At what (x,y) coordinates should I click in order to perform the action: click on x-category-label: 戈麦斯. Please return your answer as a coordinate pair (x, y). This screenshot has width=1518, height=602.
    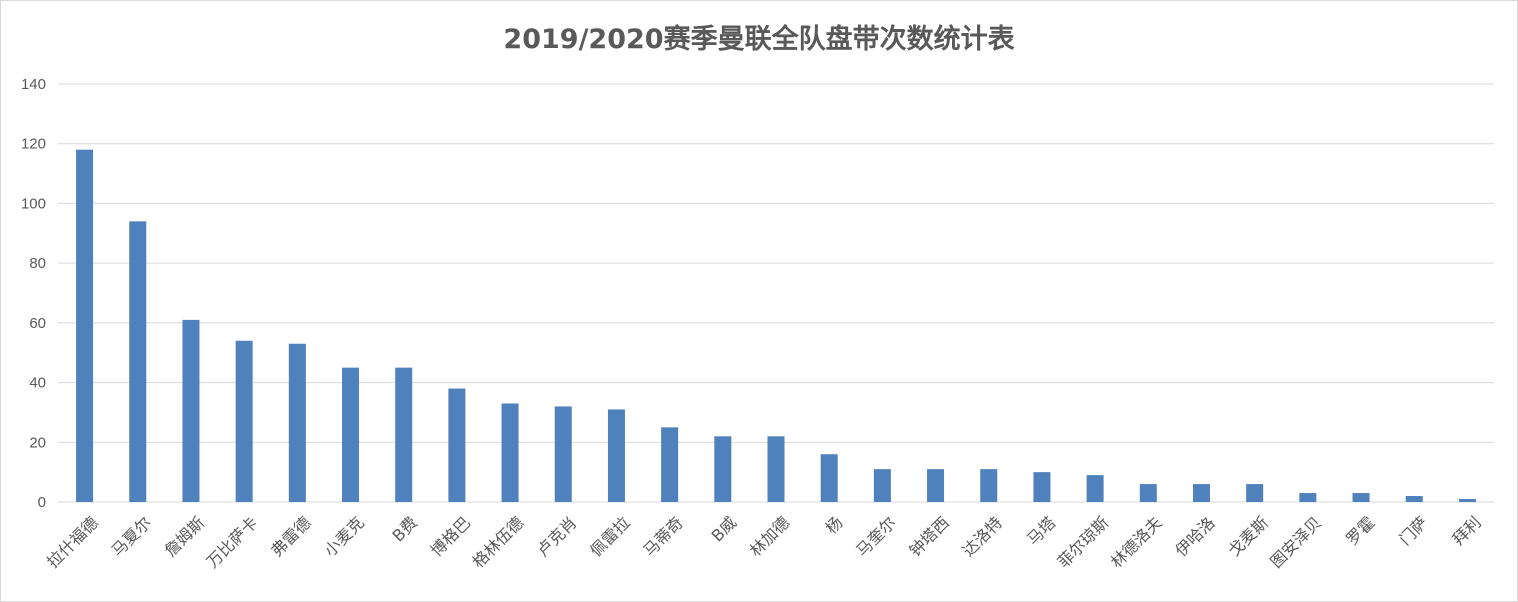
    Looking at the image, I should click on (1248, 536).